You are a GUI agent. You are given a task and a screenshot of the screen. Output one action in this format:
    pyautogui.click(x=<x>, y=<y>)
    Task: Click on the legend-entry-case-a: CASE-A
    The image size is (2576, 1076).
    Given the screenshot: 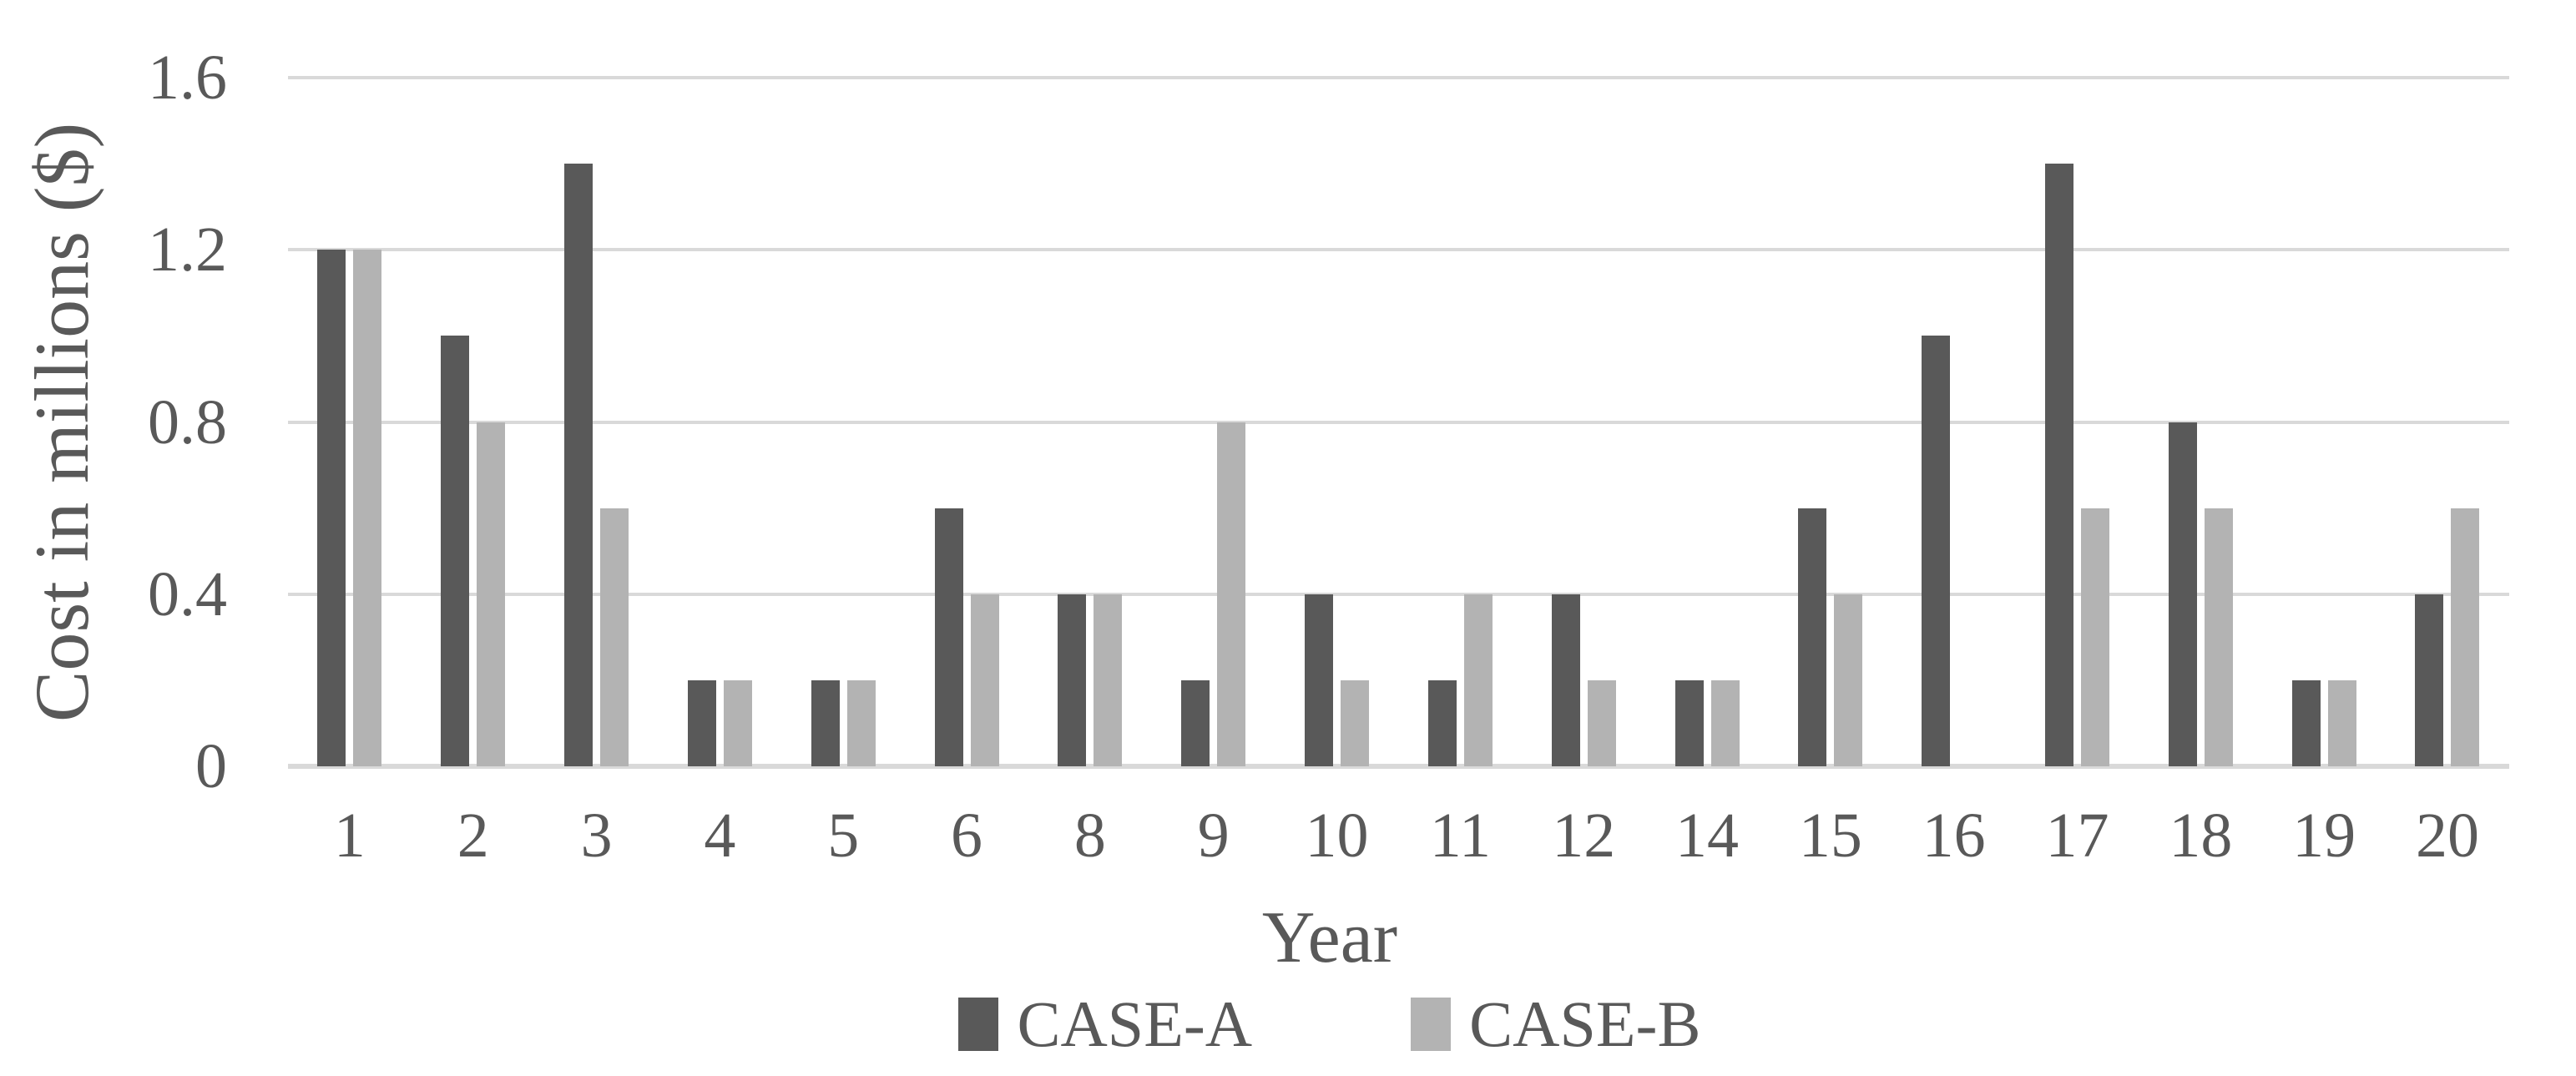 What is the action you would take?
    pyautogui.click(x=1105, y=1024)
    